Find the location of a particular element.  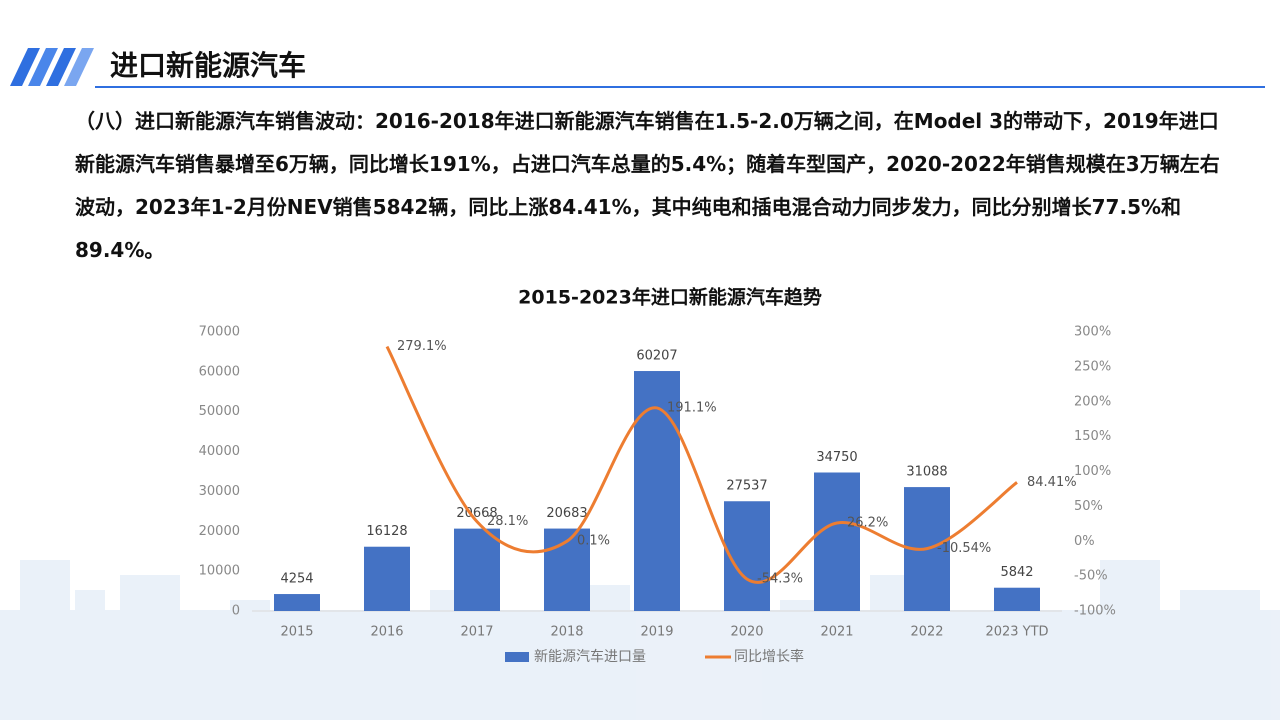

y-tick-label: 30000 is located at coordinates (219, 491).